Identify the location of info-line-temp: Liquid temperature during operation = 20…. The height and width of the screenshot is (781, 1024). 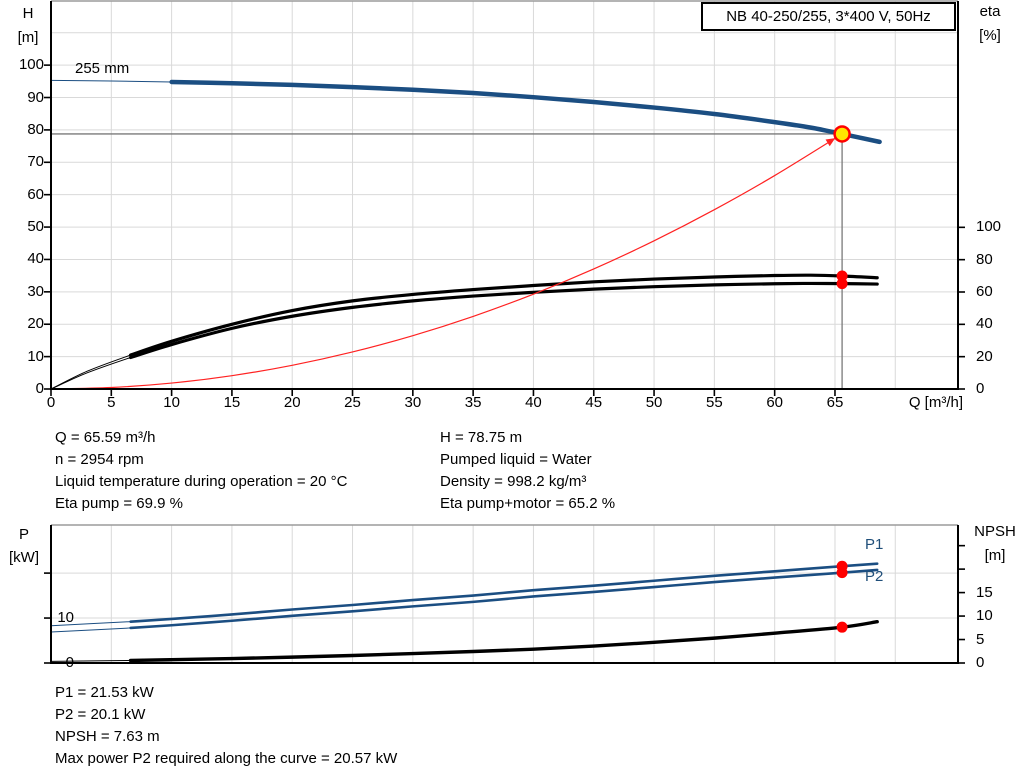
(201, 481).